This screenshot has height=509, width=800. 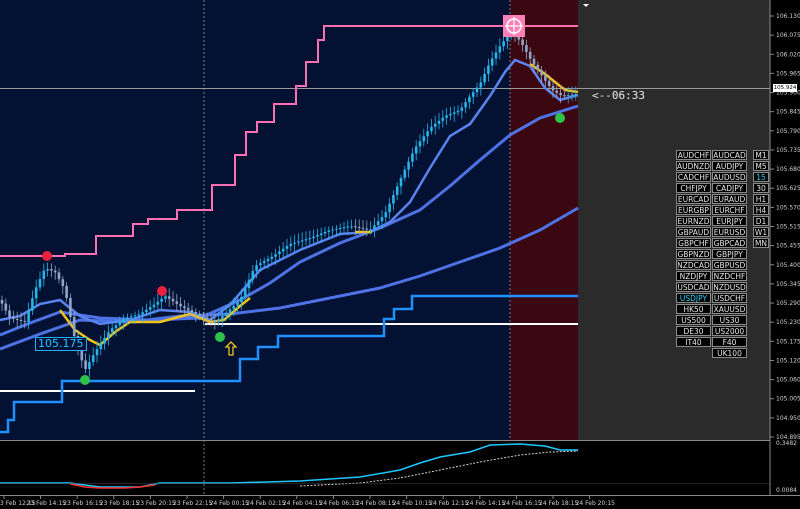 I want to click on symbol-button-us2000: US2000, so click(x=729, y=331).